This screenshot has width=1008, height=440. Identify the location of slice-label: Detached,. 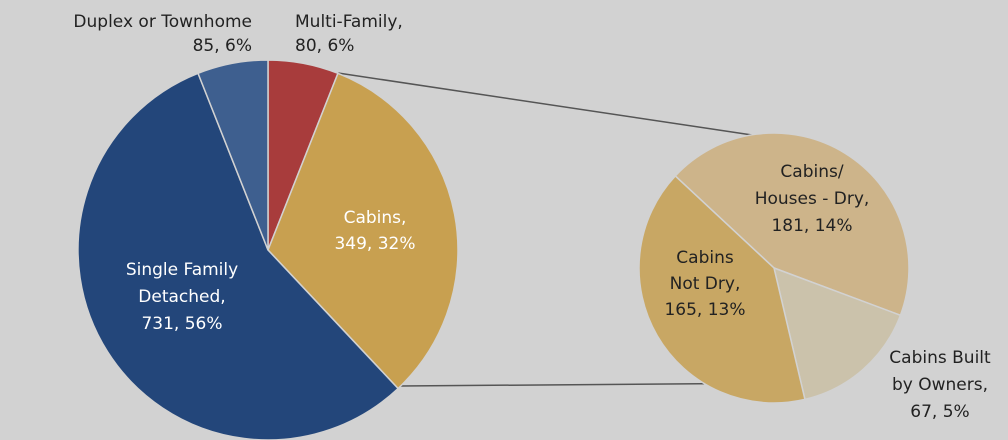
(181, 297).